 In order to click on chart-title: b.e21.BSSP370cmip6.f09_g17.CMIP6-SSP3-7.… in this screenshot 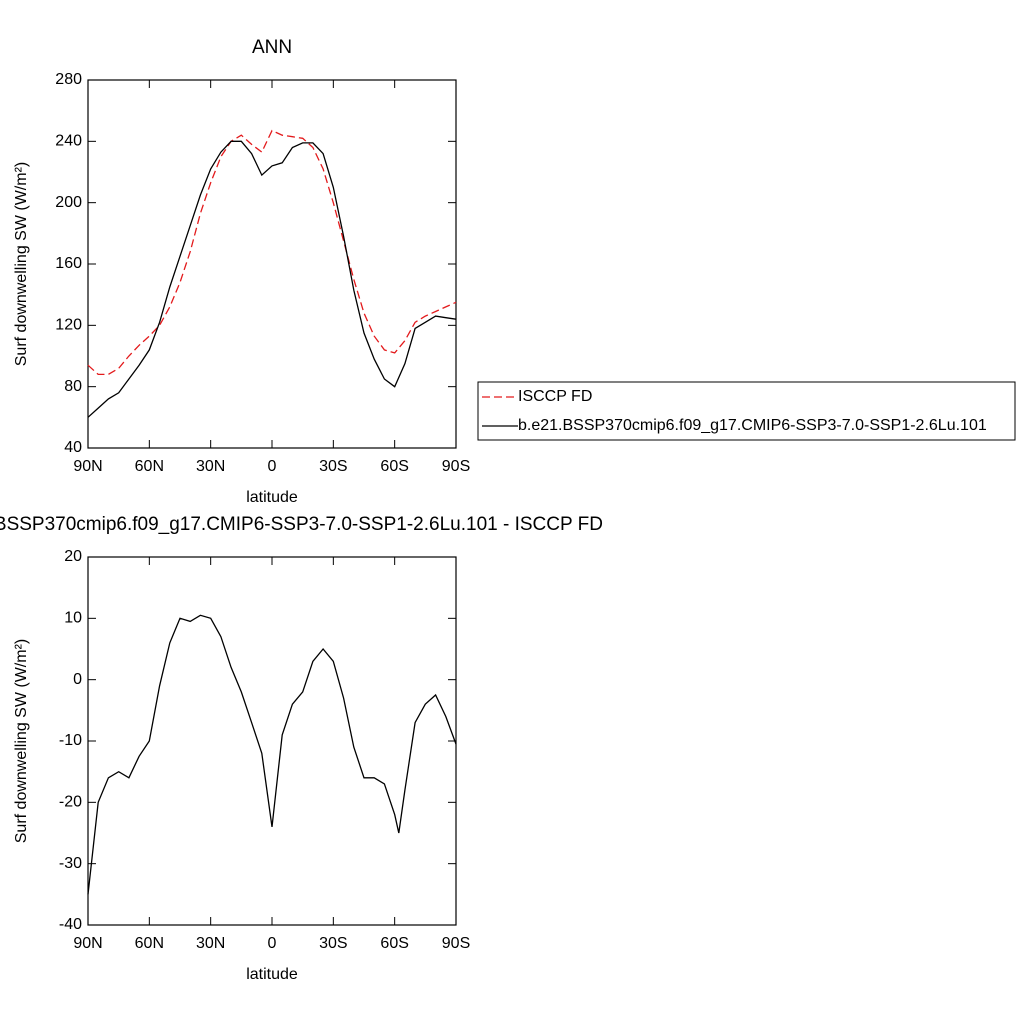, I will do `click(301, 524)`.